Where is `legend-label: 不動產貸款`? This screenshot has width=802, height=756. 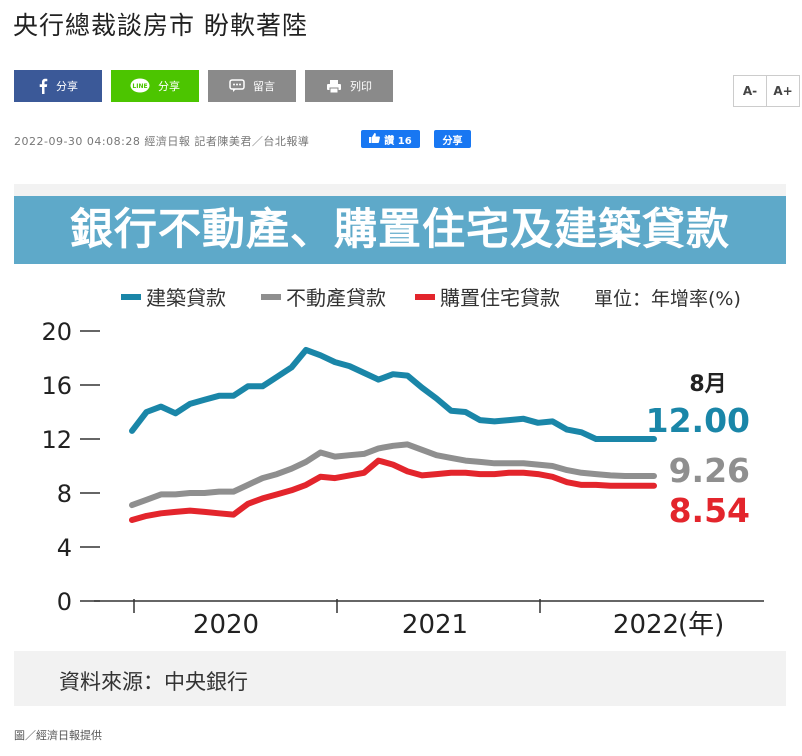
legend-label: 不動產貸款 is located at coordinates (336, 298).